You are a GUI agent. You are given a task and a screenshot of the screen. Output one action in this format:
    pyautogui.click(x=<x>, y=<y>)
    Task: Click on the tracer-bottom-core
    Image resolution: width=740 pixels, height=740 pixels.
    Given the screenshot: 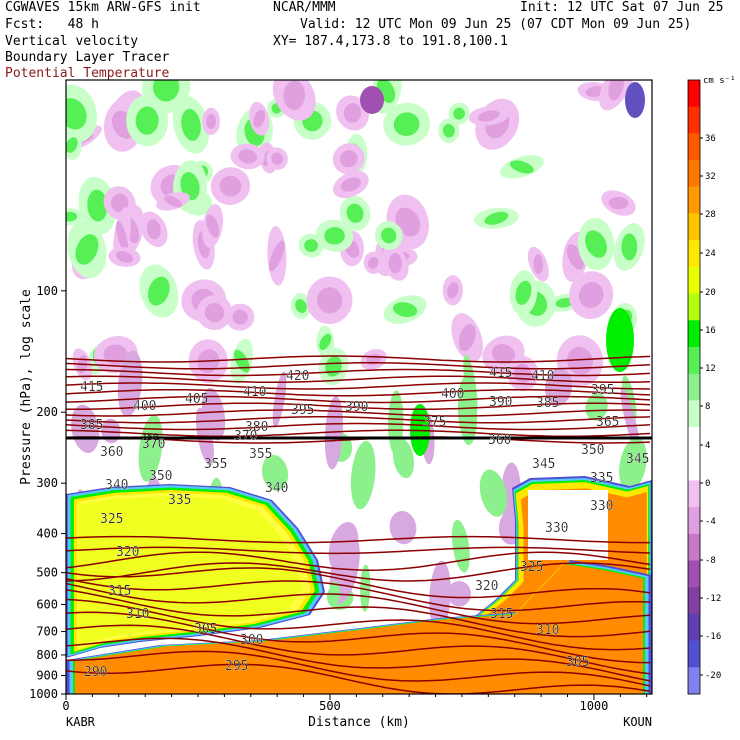 What is the action you would take?
    pyautogui.click(x=359, y=628)
    